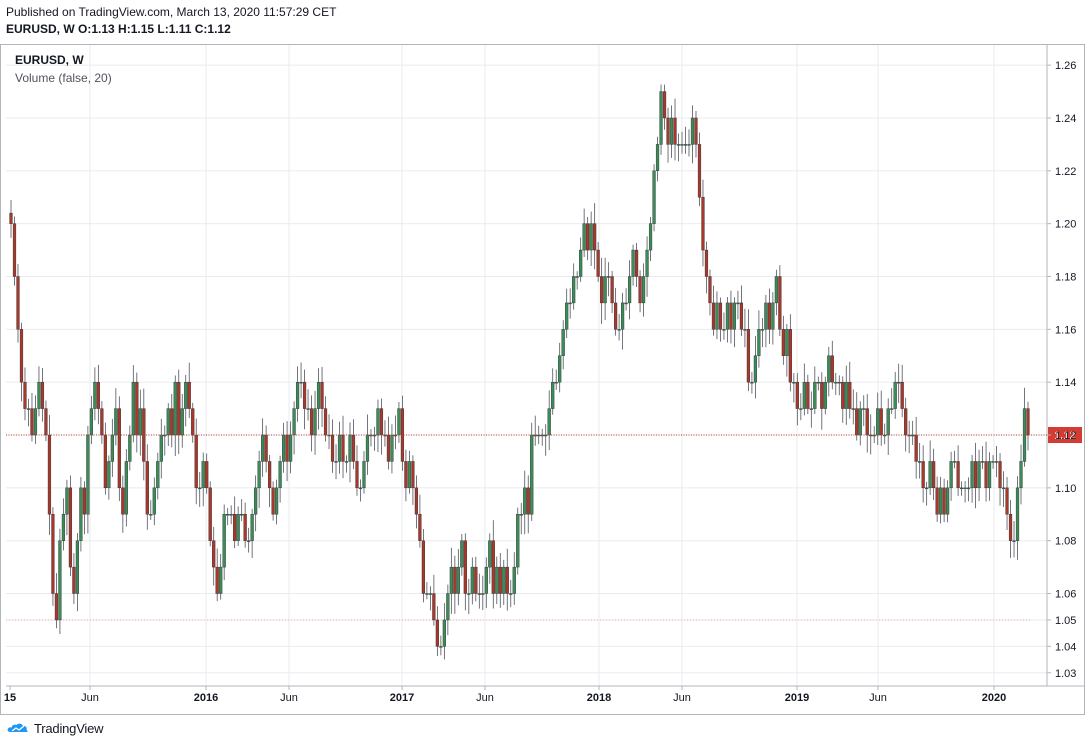  I want to click on y-tick-label: 1.06, so click(1065, 595).